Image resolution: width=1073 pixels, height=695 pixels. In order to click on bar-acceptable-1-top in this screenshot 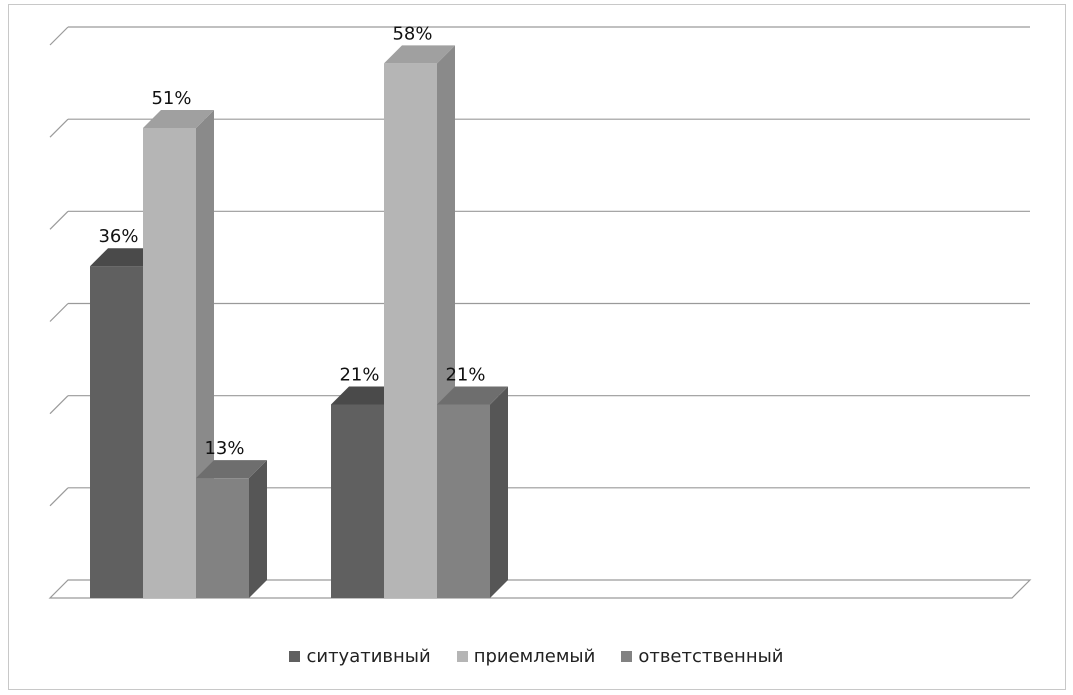, I will do `click(178, 118)`.